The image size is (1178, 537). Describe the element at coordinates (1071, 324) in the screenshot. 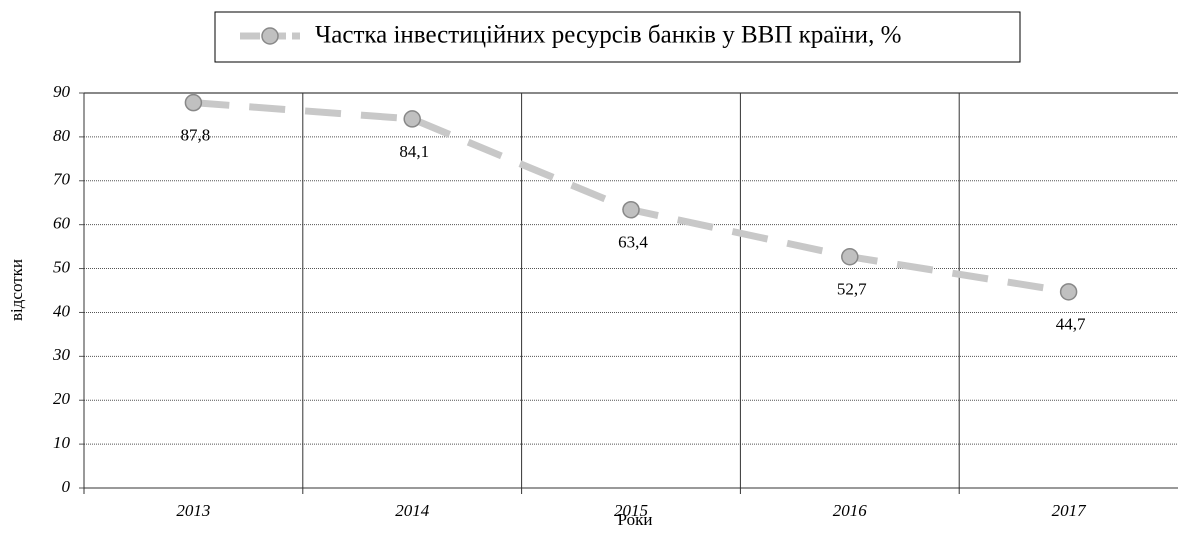

I see `data-label: 44,7` at that location.